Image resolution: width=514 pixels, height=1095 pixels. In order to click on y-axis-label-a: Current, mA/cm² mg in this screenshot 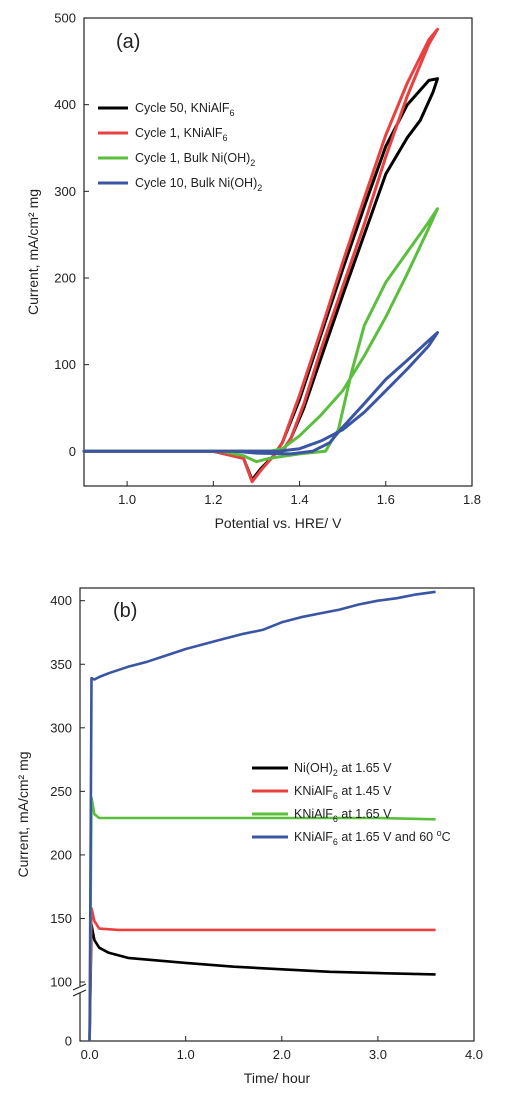, I will do `click(33, 252)`.